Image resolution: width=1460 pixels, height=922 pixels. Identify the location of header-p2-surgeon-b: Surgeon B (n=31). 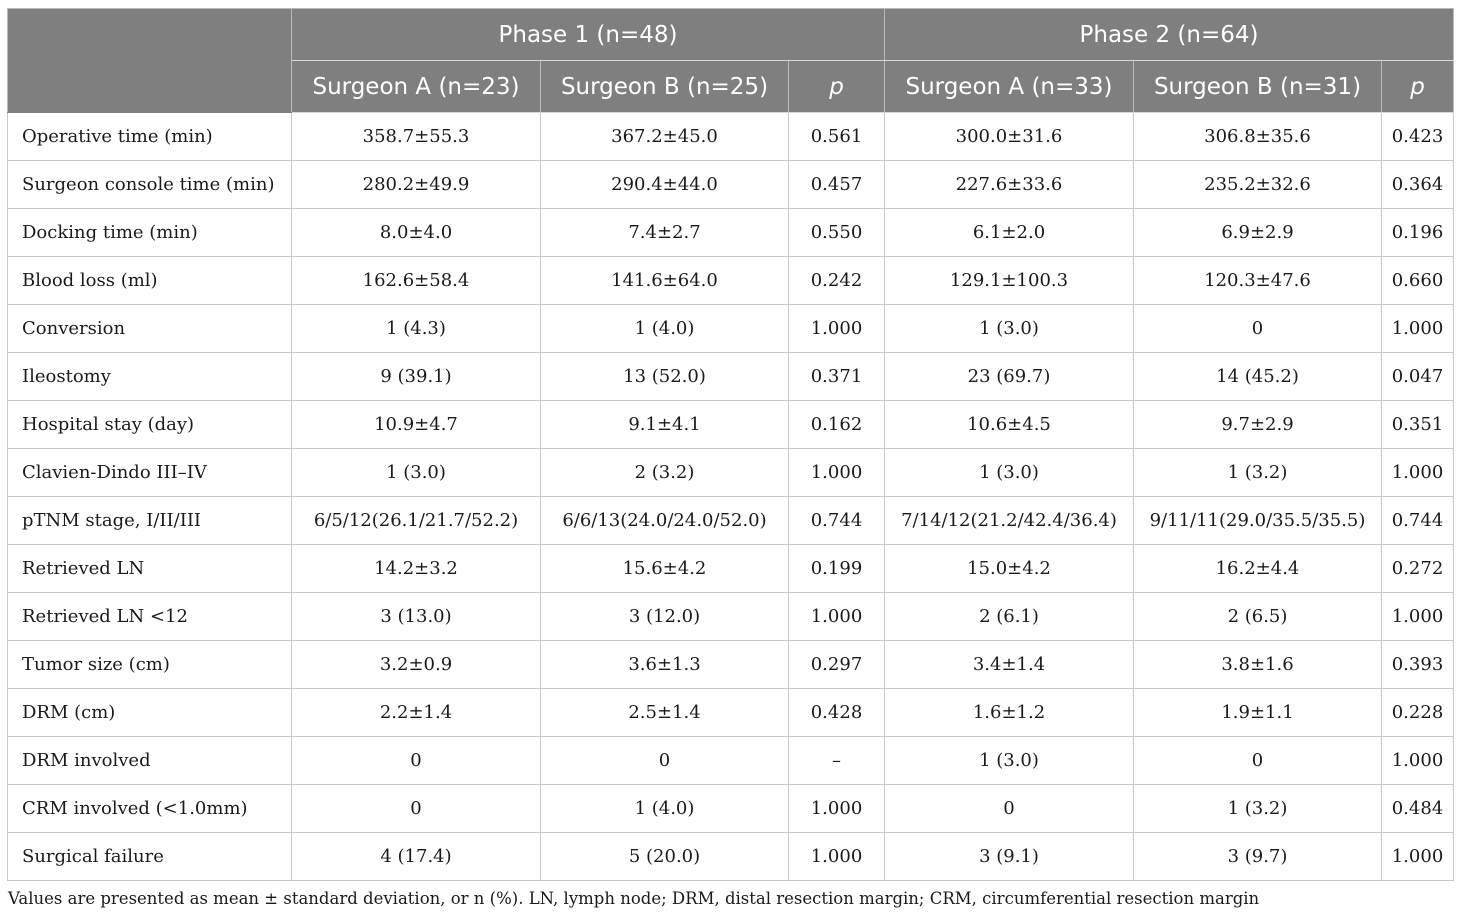
(1257, 86).